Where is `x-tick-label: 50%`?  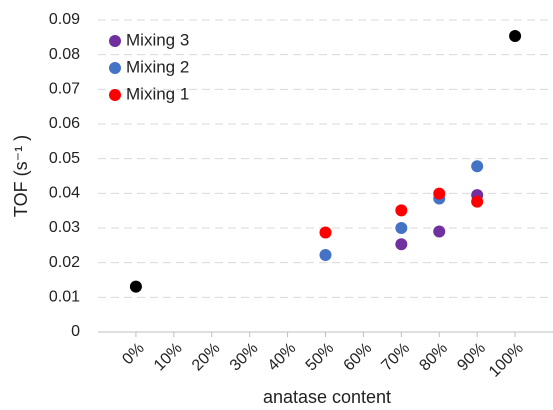 x-tick-label: 50% is located at coordinates (320, 357).